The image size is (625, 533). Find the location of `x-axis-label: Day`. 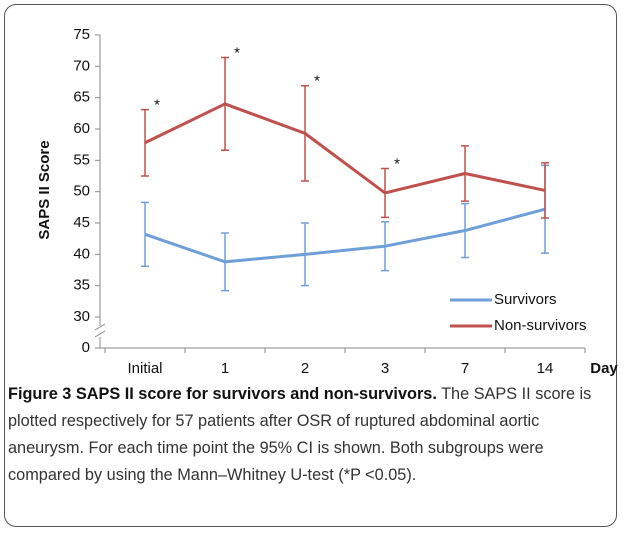

x-axis-label: Day is located at coordinates (604, 368).